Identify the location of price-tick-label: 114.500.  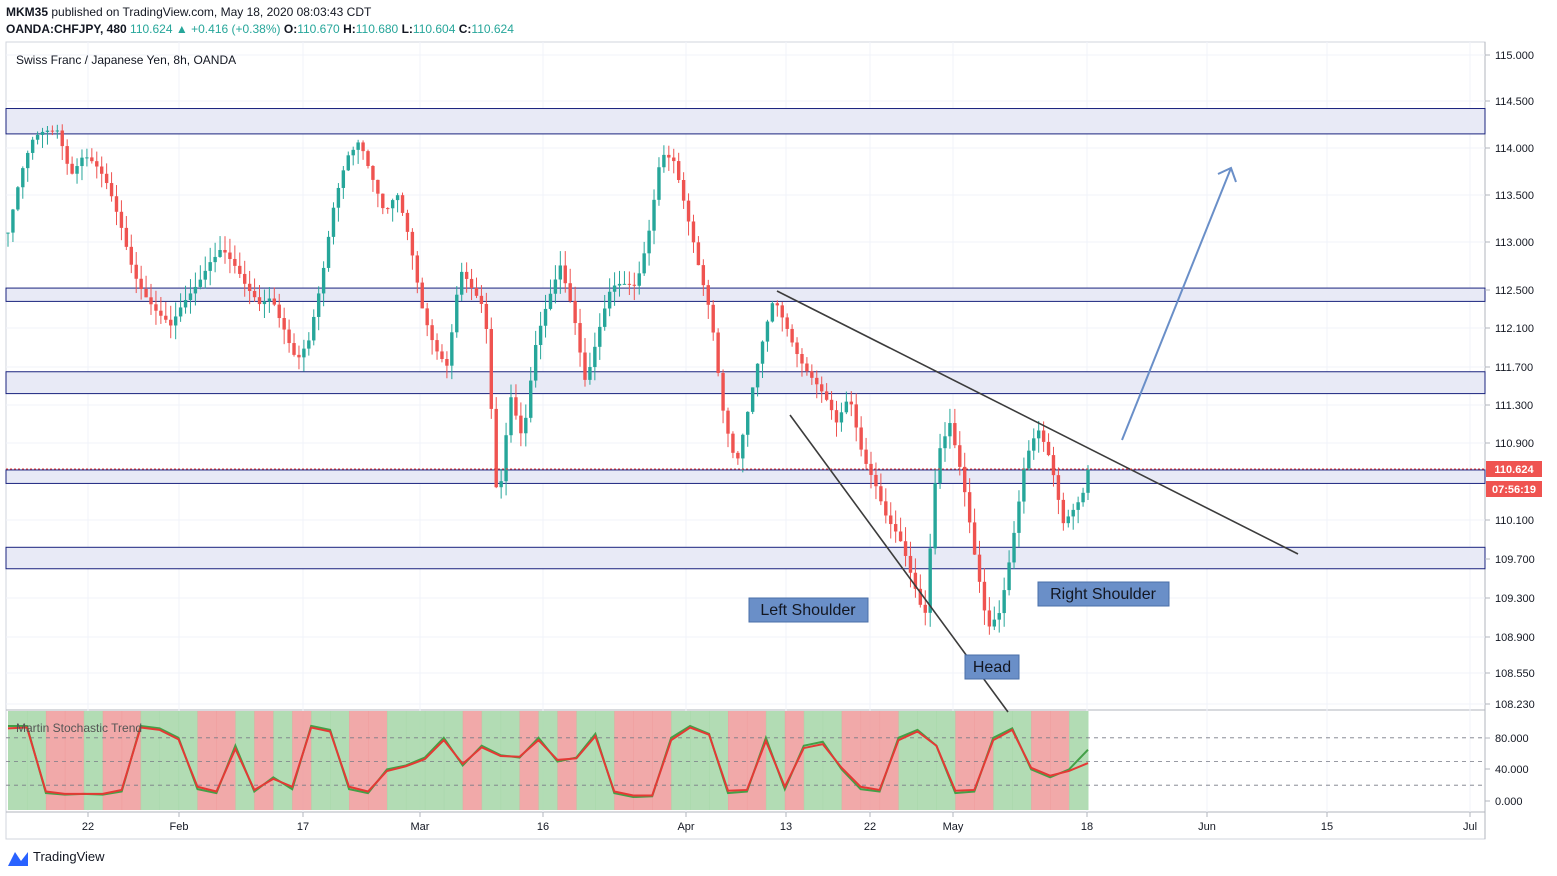
(1514, 102).